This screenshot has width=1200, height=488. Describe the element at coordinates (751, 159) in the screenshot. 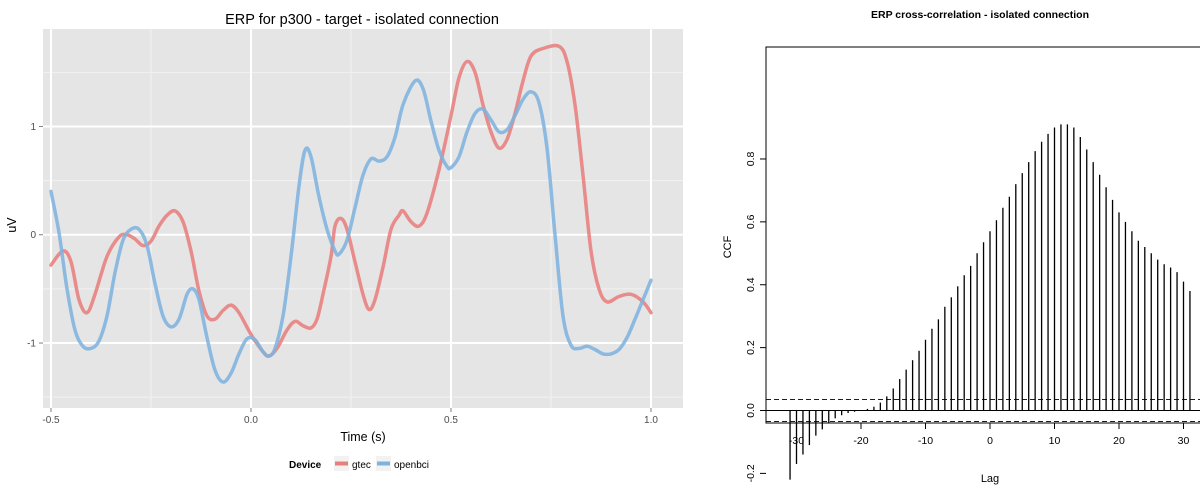

I see `ccf-y-tick-label: 0.8` at that location.